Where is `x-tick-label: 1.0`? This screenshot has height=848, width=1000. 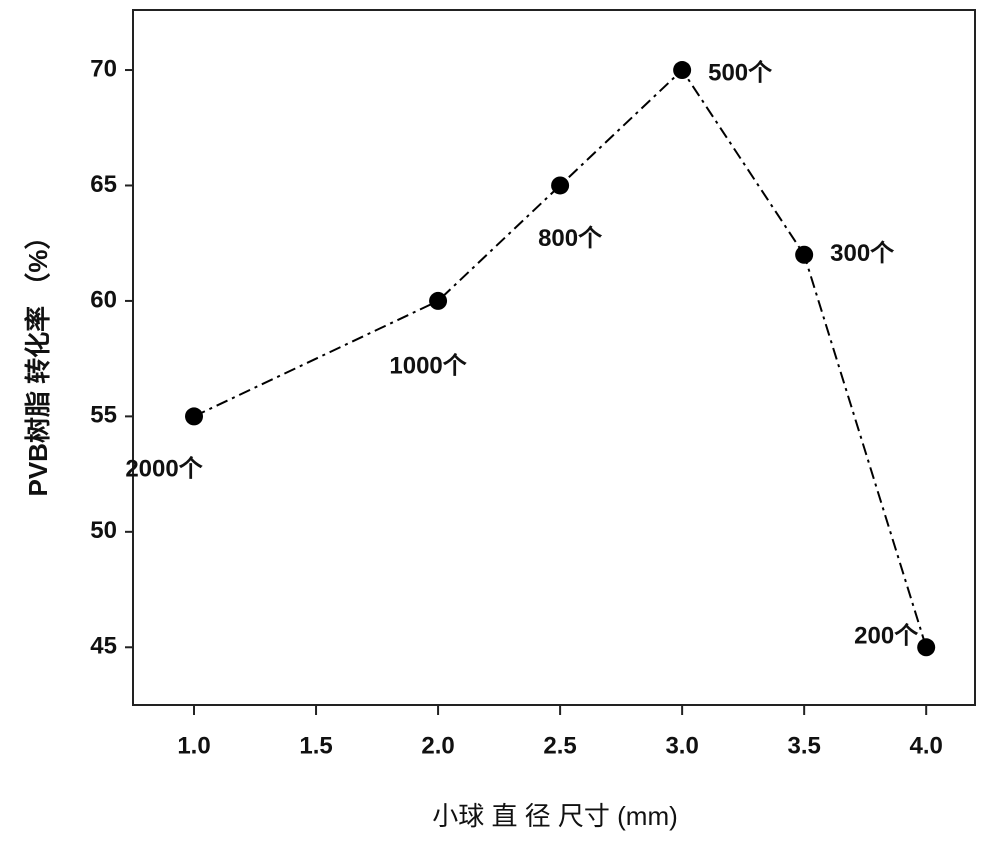 x-tick-label: 1.0 is located at coordinates (193, 745).